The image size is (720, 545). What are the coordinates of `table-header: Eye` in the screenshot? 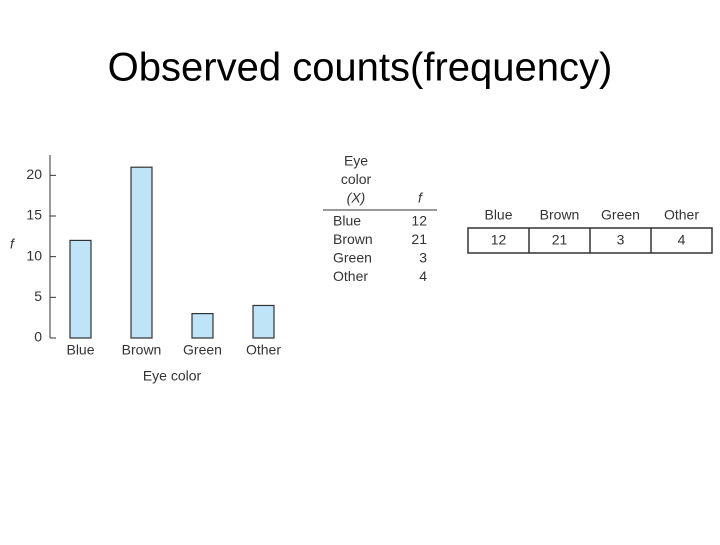 It's located at (356, 161).